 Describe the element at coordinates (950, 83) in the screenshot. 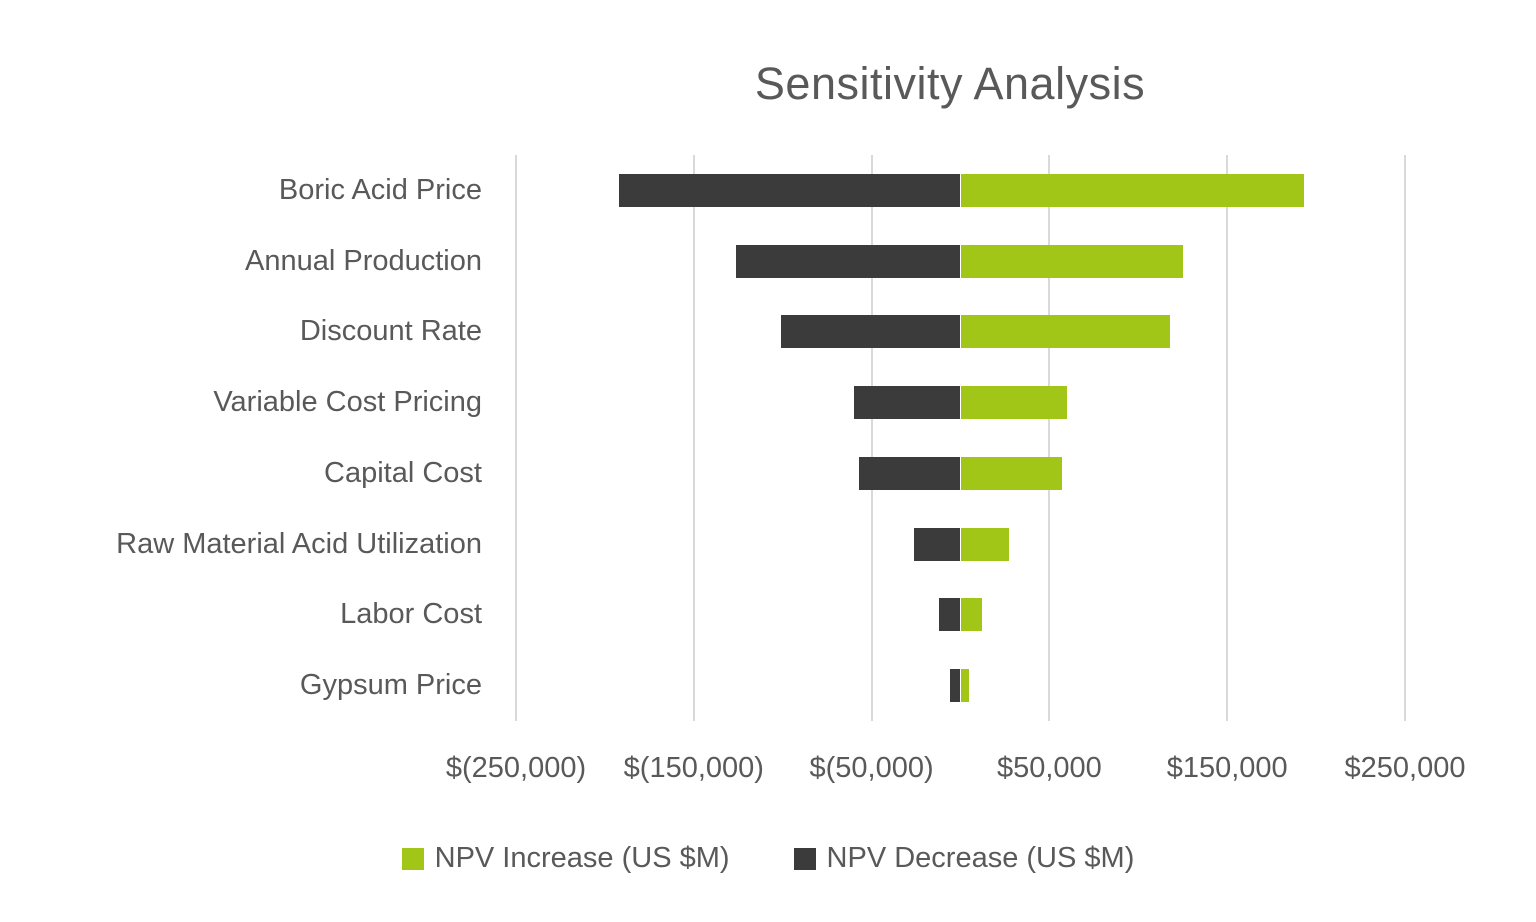

I see `chart-title: Sensitivity Analysis` at that location.